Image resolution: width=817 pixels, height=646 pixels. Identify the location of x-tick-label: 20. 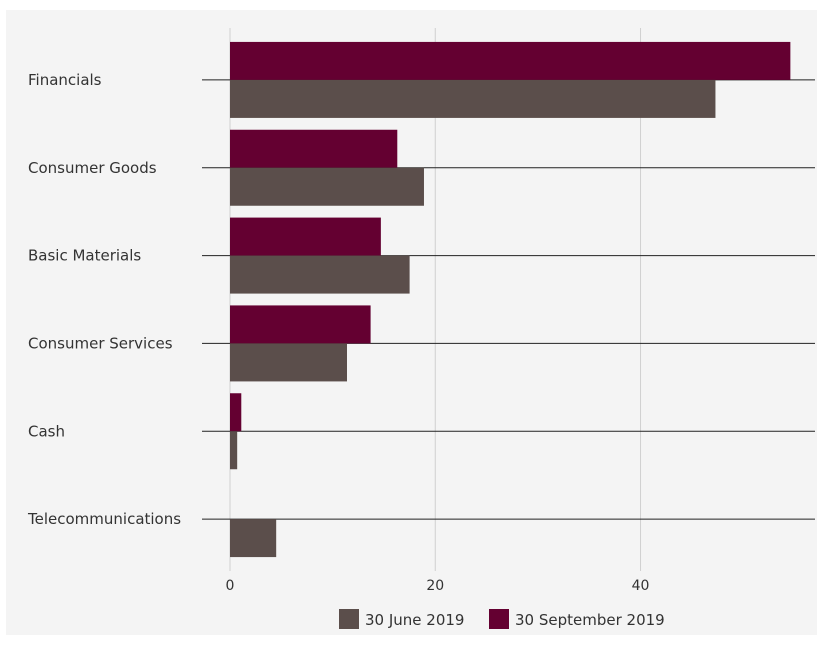
(435, 586).